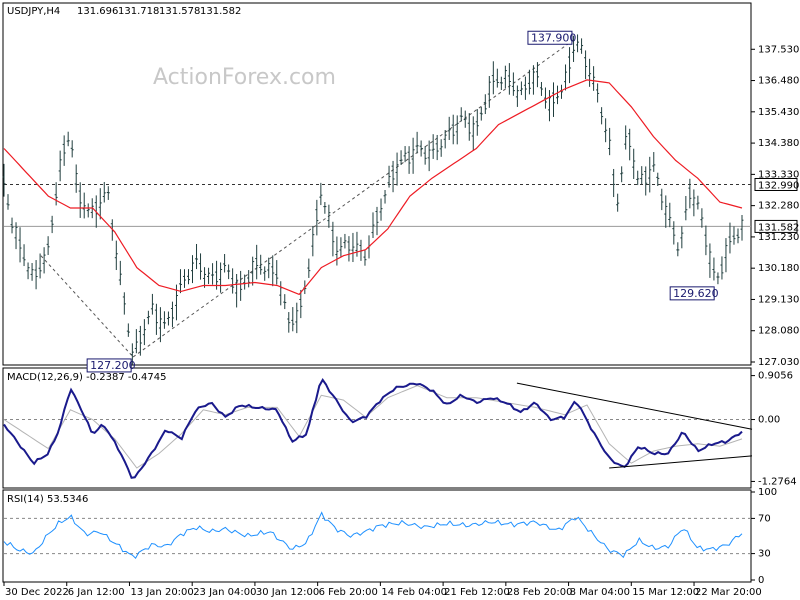  I want to click on current-price-axis-label: 131.582, so click(776, 226).